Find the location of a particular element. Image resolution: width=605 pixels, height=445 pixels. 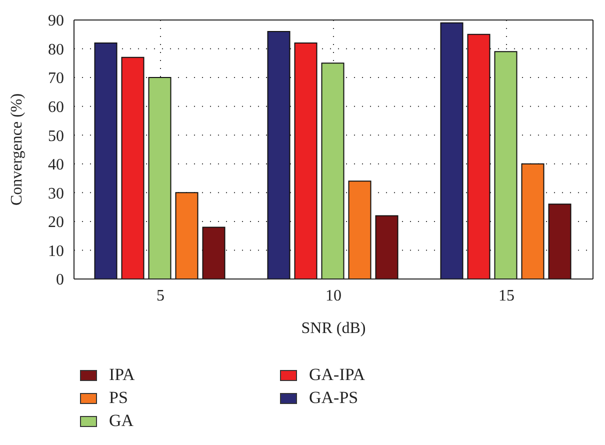

y-tick-label: 40 is located at coordinates (56, 165).